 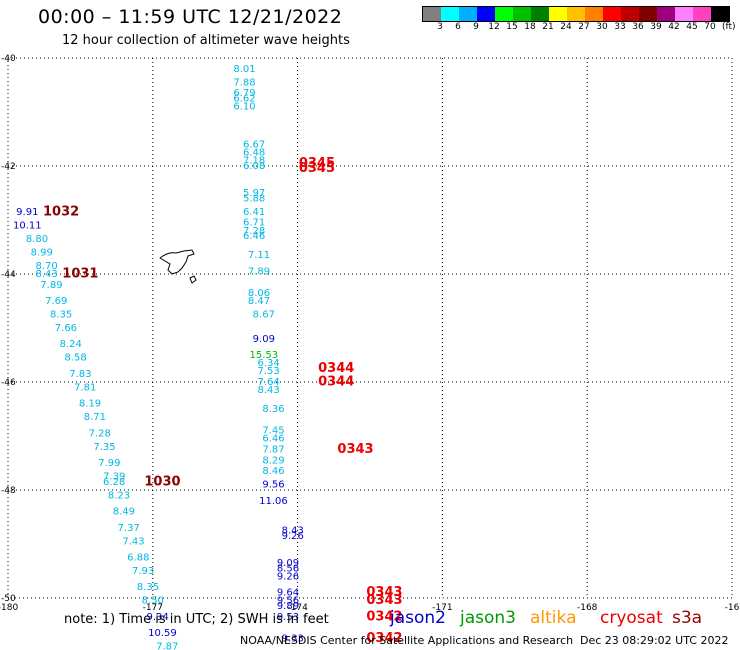 I want to click on wave-height-label: 6.34, so click(x=269, y=363).